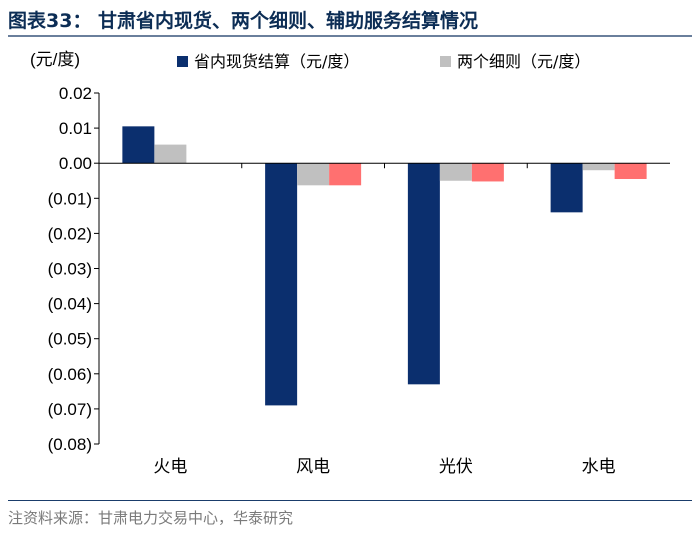 The height and width of the screenshot is (535, 700). Describe the element at coordinates (313, 467) in the screenshot. I see `x-category-label: 风电` at that location.